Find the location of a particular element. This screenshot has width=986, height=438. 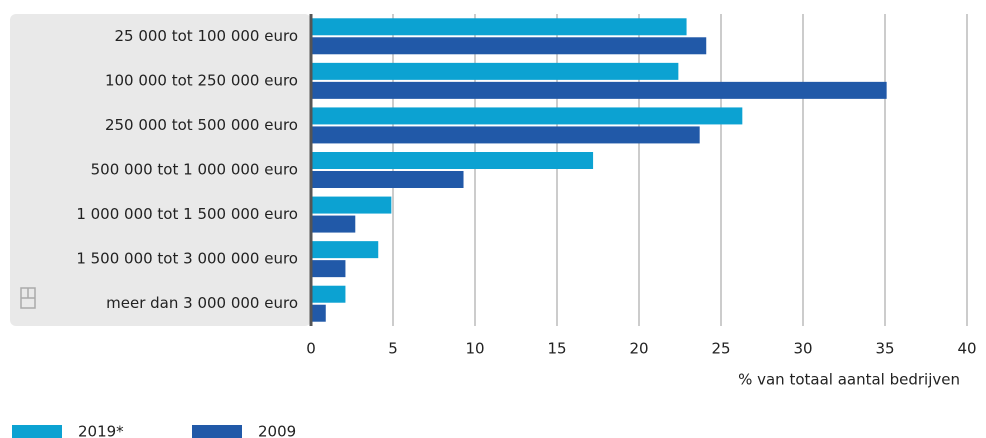

x-tick-label: 10 is located at coordinates (474, 349).